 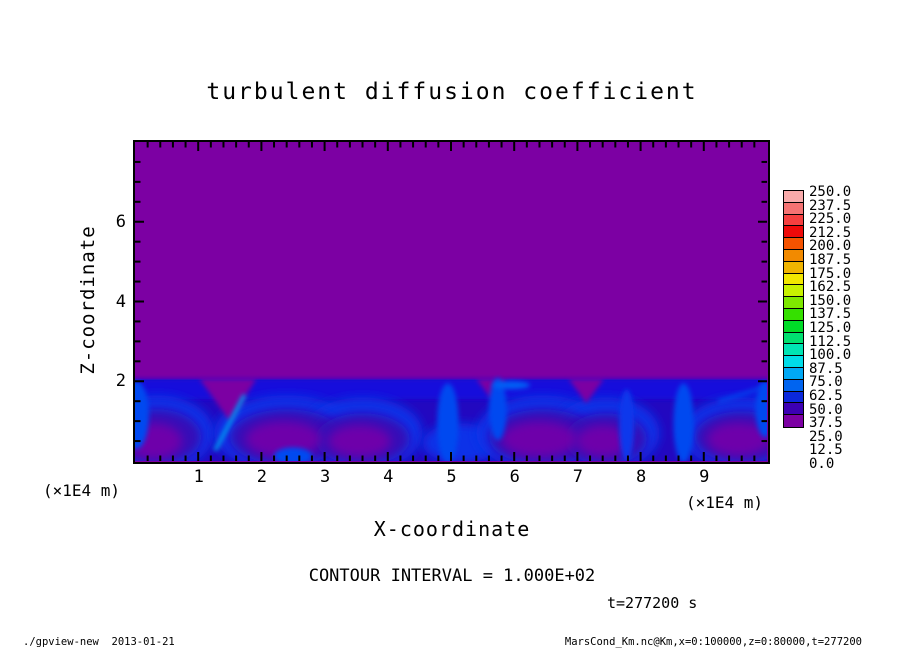 What do you see at coordinates (826, 396) in the screenshot?
I see `colorbar-tick-label: 62.5` at bounding box center [826, 396].